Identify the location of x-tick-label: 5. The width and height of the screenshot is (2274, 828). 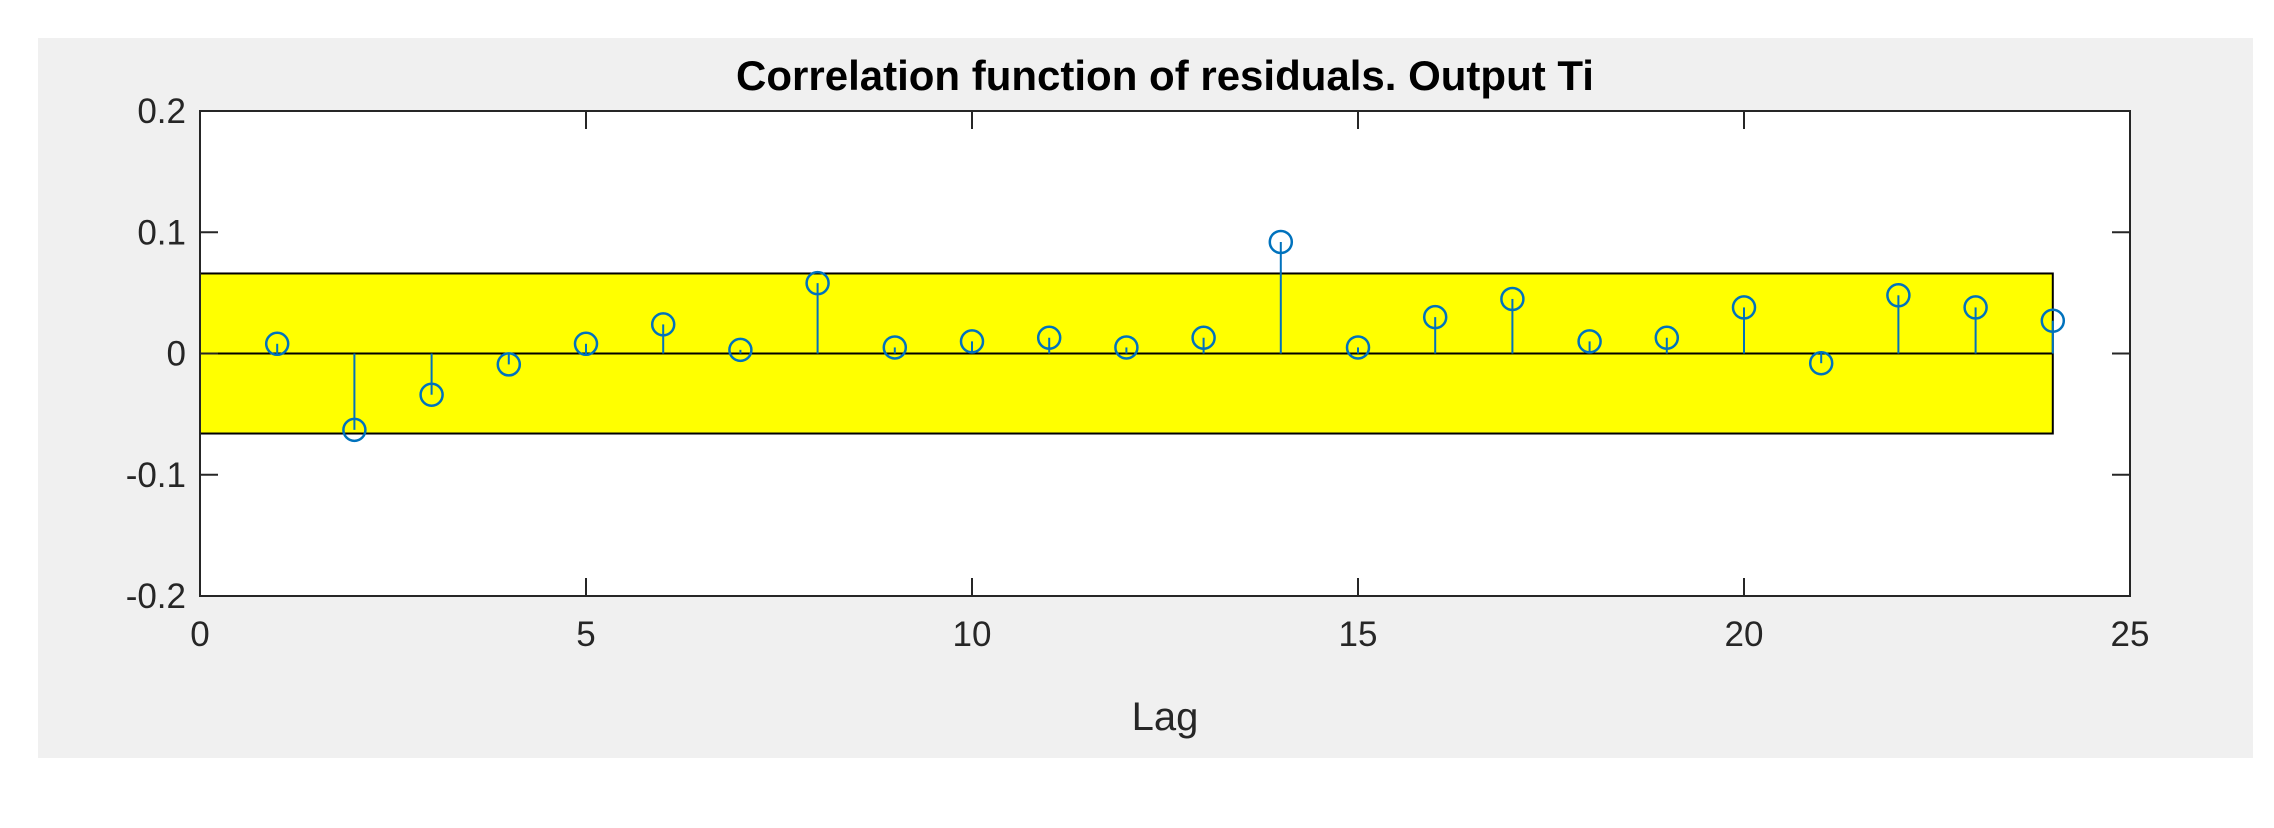
(585, 634).